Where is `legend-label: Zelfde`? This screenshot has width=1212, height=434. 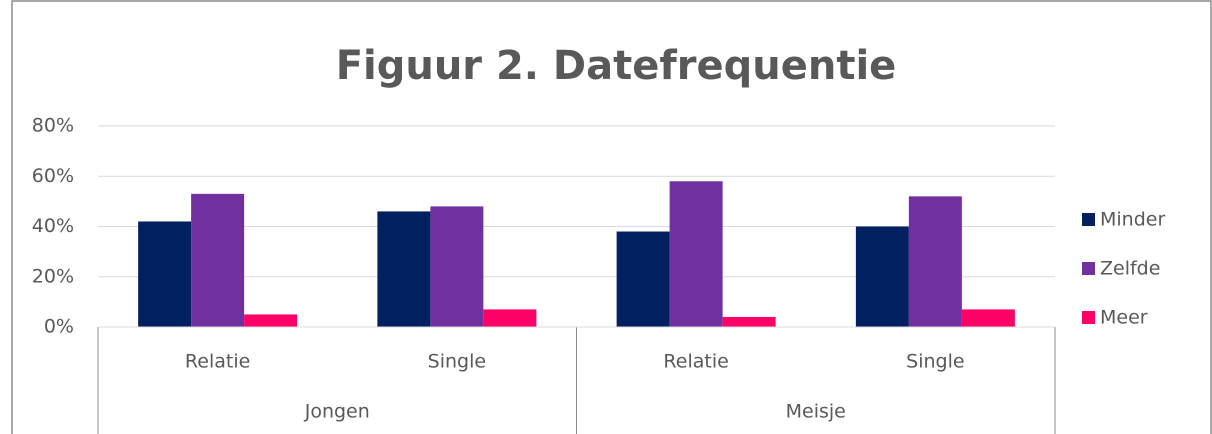
legend-label: Zelfde is located at coordinates (1130, 269).